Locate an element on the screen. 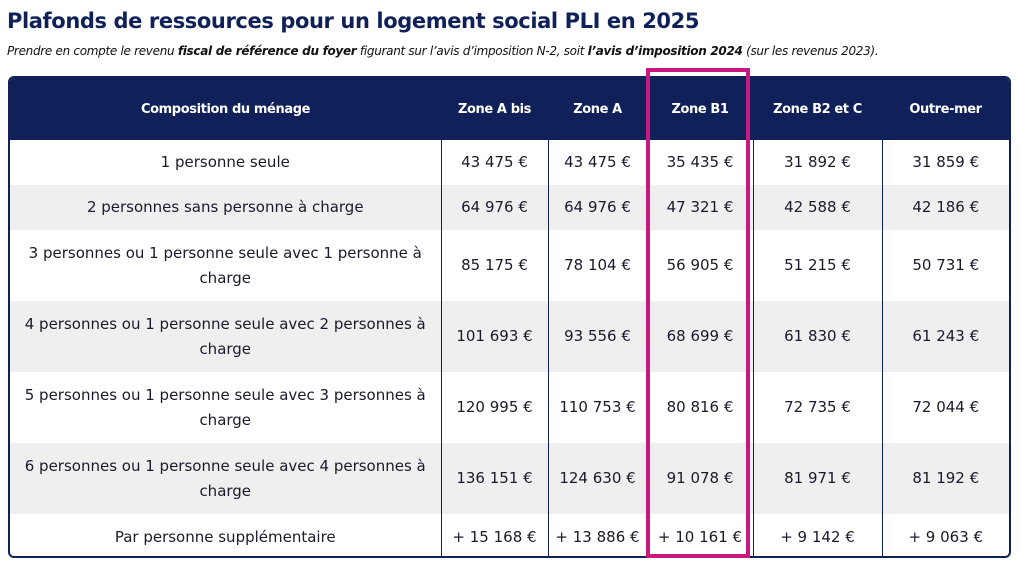  cell-outre-mer: + 9 063 € is located at coordinates (945, 535).